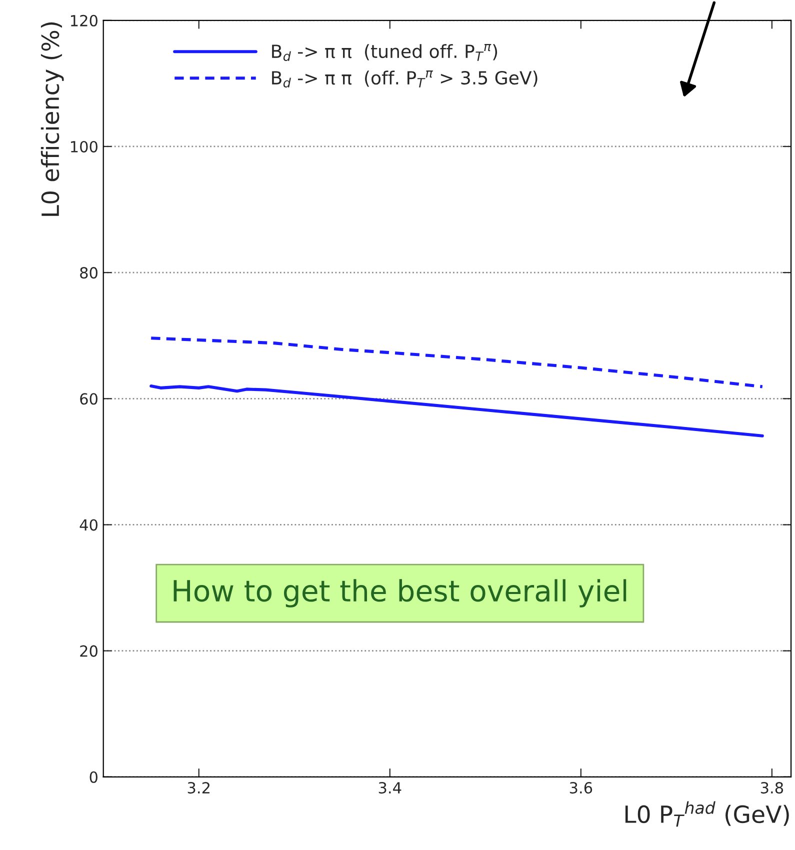 The image size is (795, 850). Describe the element at coordinates (84, 20) in the screenshot. I see `y-tick-label: 120` at that location.